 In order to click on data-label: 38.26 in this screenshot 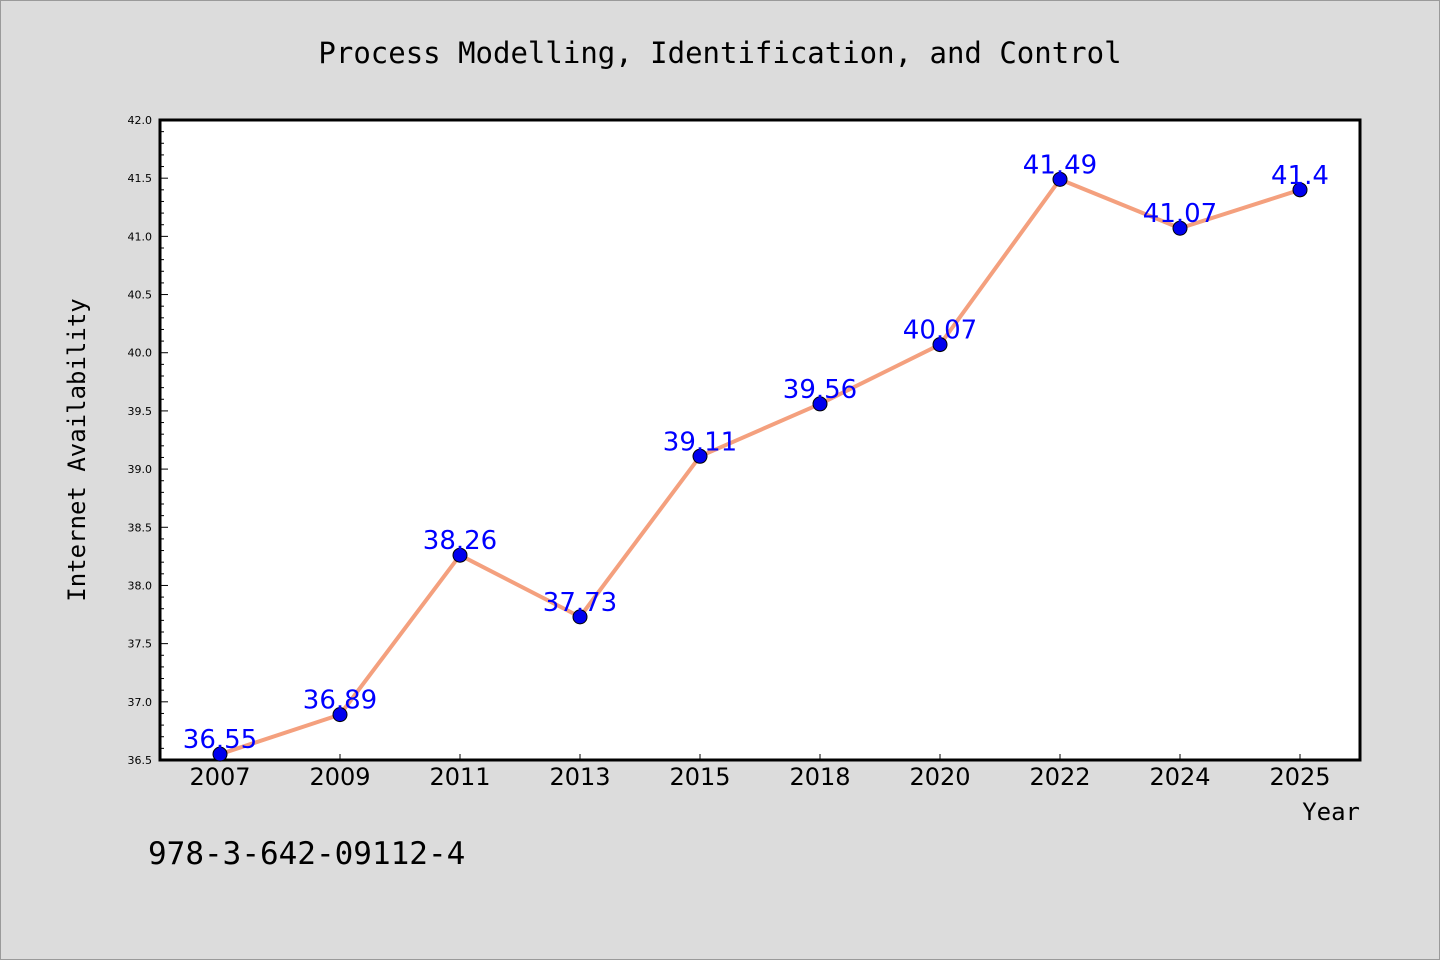, I will do `click(460, 541)`.